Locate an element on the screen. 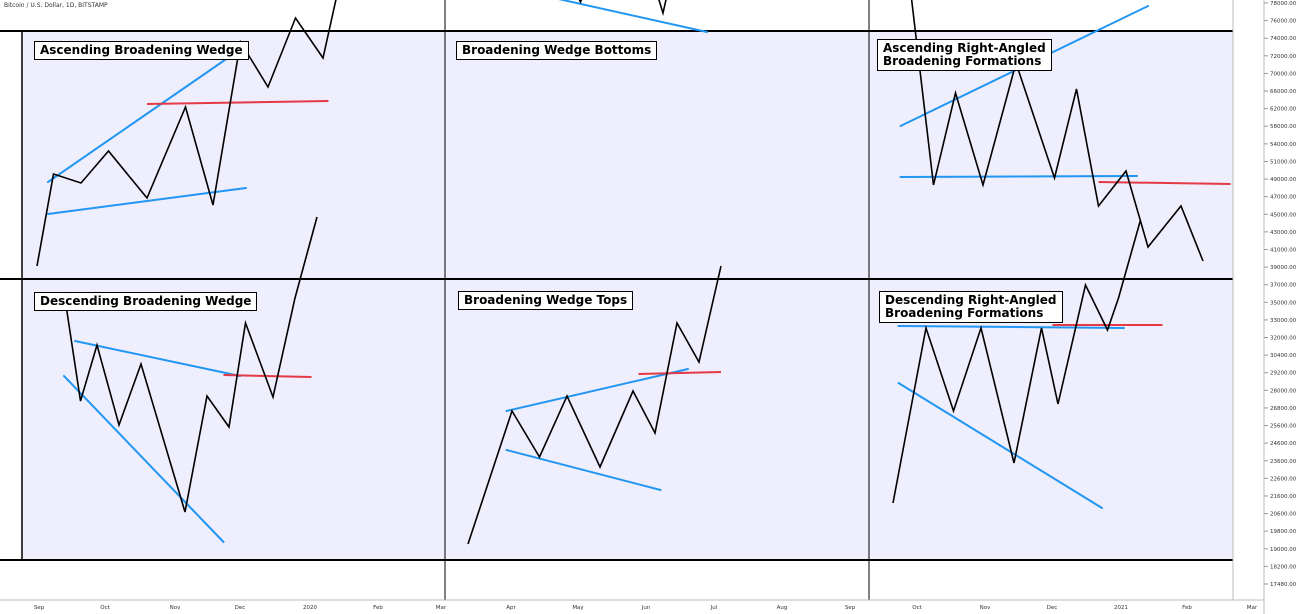  price-axis-label: 28000.00 is located at coordinates (1283, 391).